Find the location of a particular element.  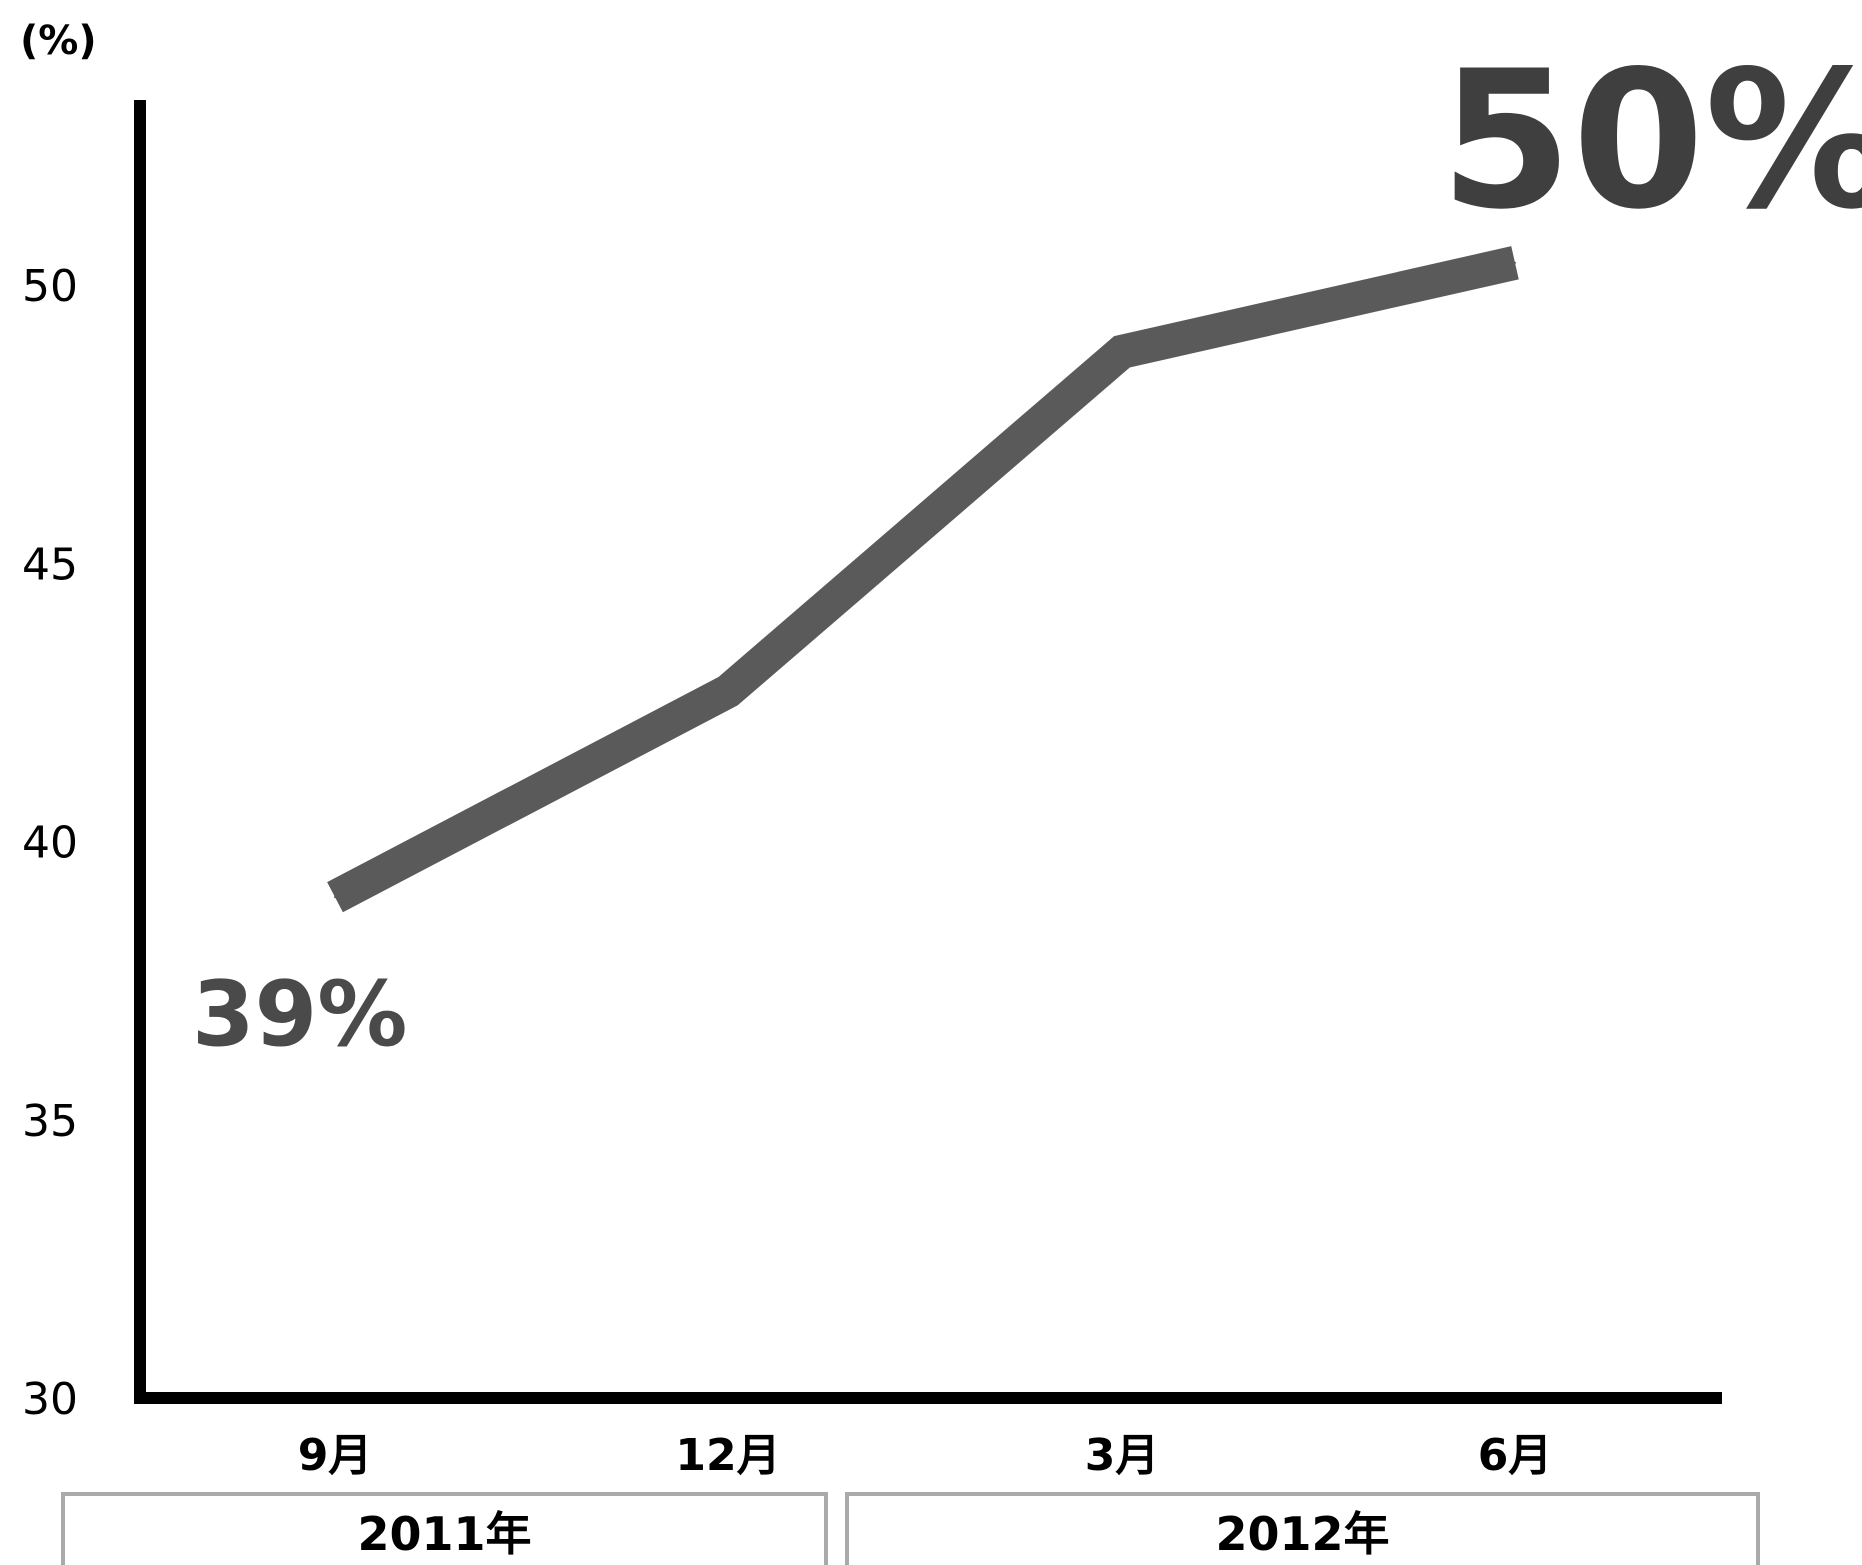

start-value-label: 39% is located at coordinates (299, 1014).